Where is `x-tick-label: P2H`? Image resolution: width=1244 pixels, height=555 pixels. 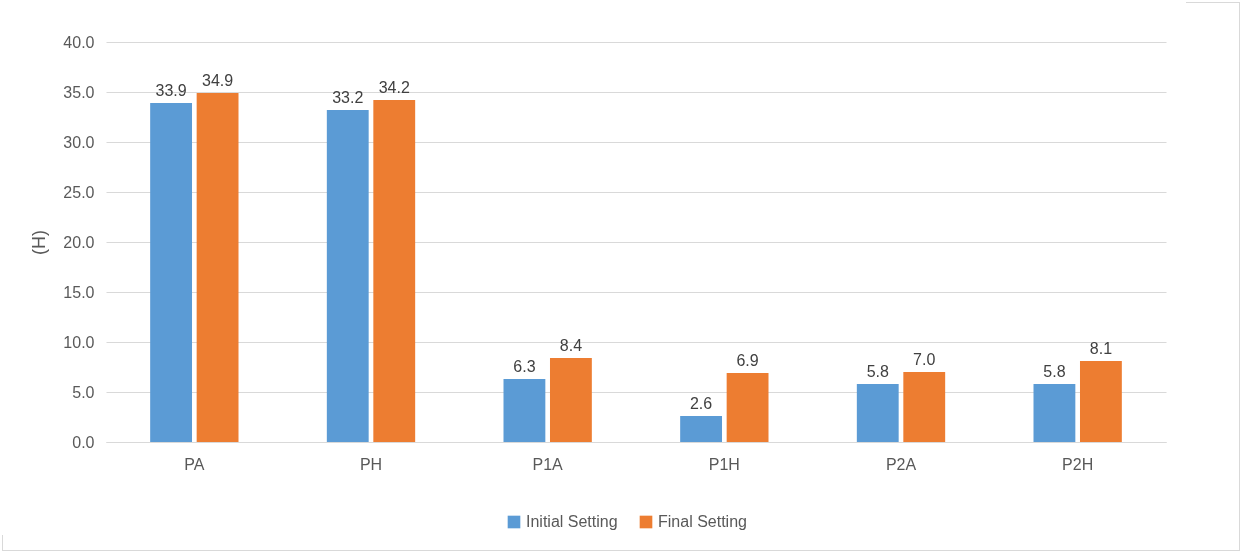 x-tick-label: P2H is located at coordinates (1078, 464).